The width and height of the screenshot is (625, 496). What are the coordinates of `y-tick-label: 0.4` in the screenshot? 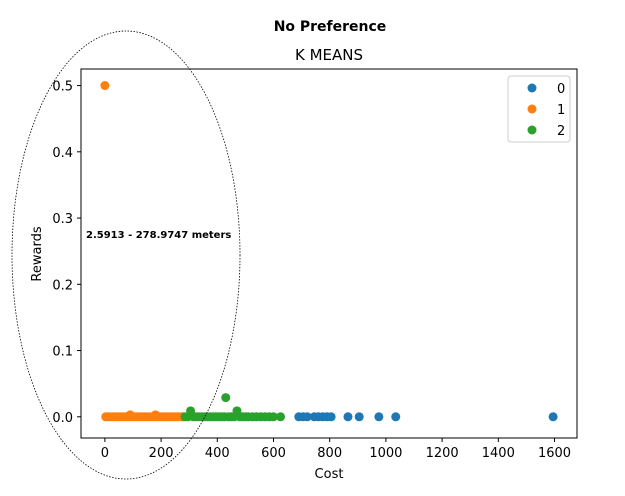 It's located at (62, 153).